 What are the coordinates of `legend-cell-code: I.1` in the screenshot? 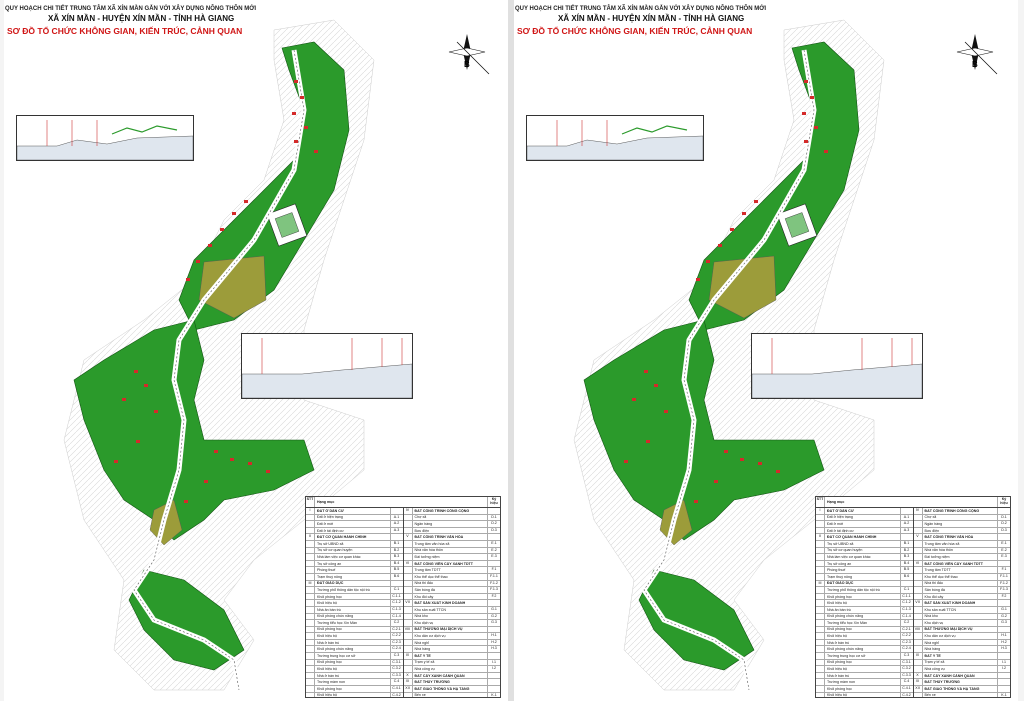 It's located at (1003, 662).